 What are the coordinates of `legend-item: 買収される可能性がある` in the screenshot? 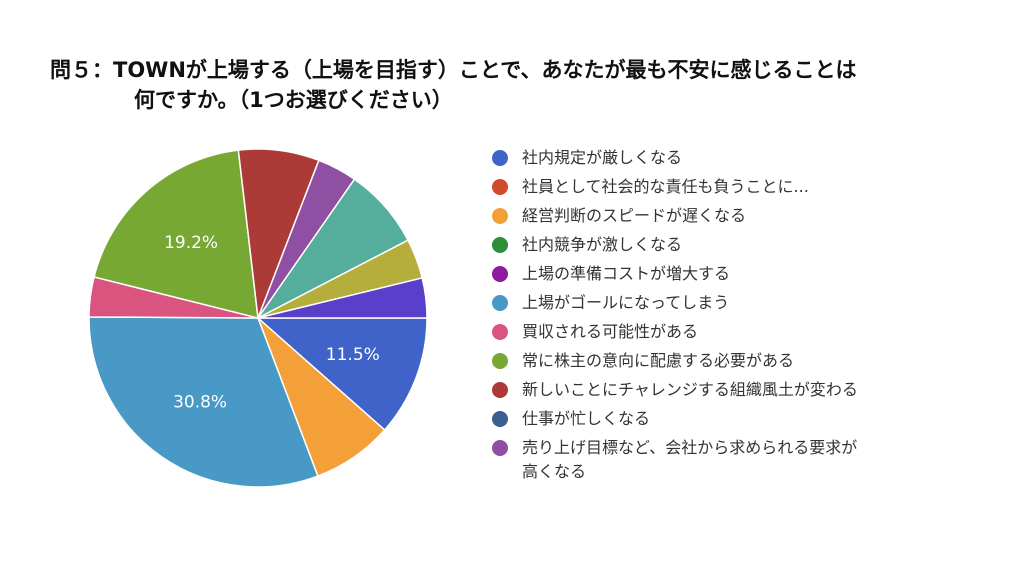 It's located at (677, 332).